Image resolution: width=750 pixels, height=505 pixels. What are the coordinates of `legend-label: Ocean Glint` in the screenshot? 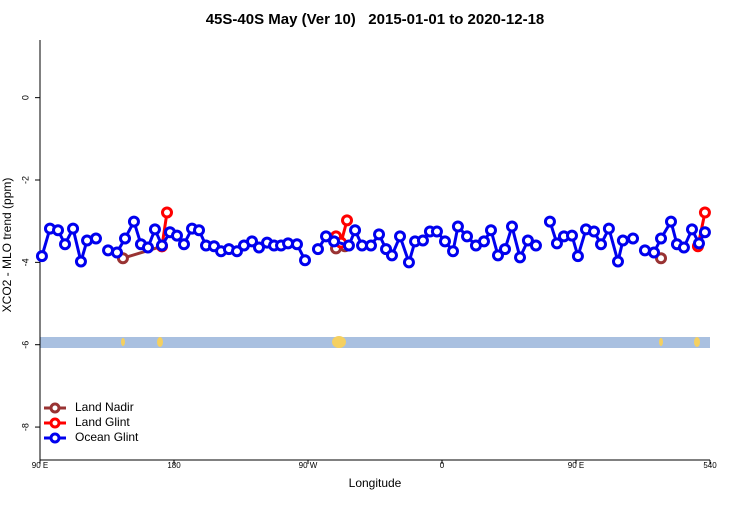 It's located at (107, 437).